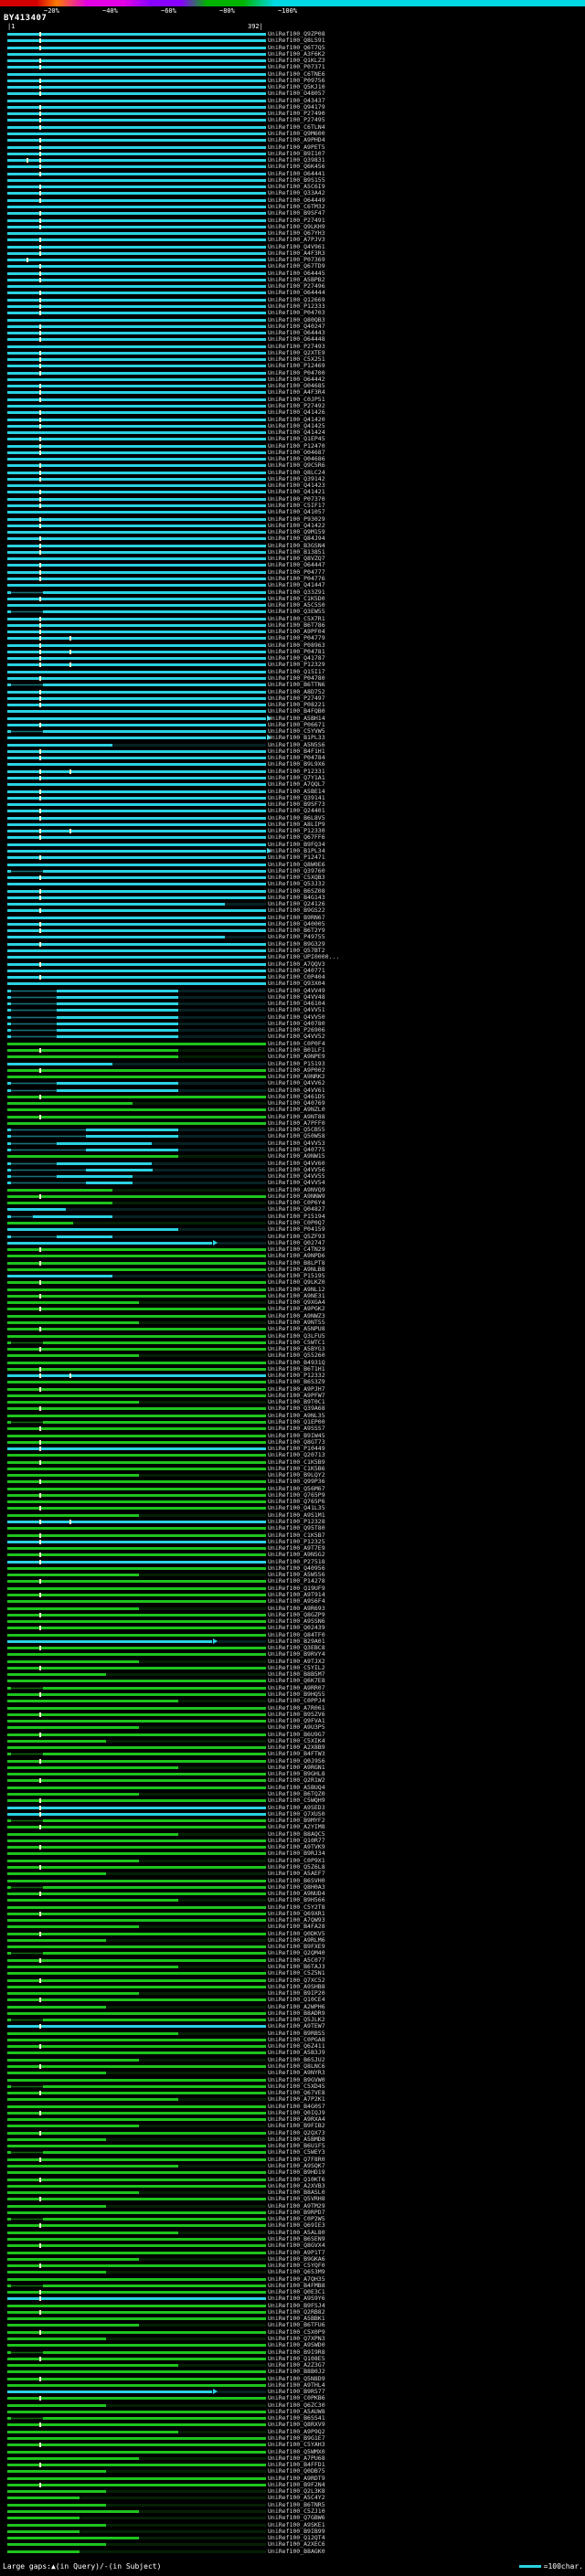 The width and height of the screenshot is (585, 2576). I want to click on alignment-row: UniRef100_Q6K7E8, so click(293, 1681).